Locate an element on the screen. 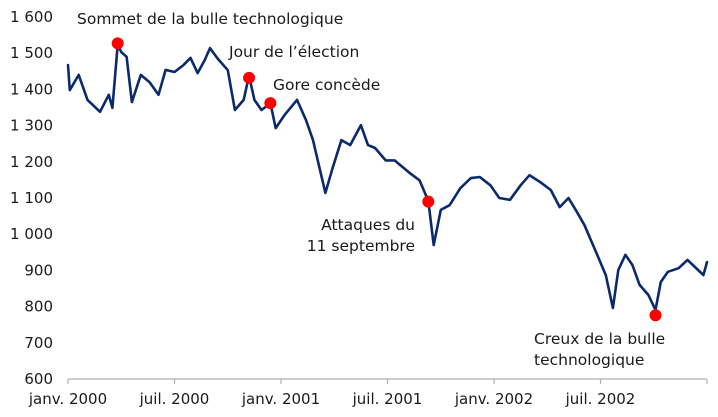 The height and width of the screenshot is (417, 718). x-tick-label: juil. 2001 is located at coordinates (387, 399).